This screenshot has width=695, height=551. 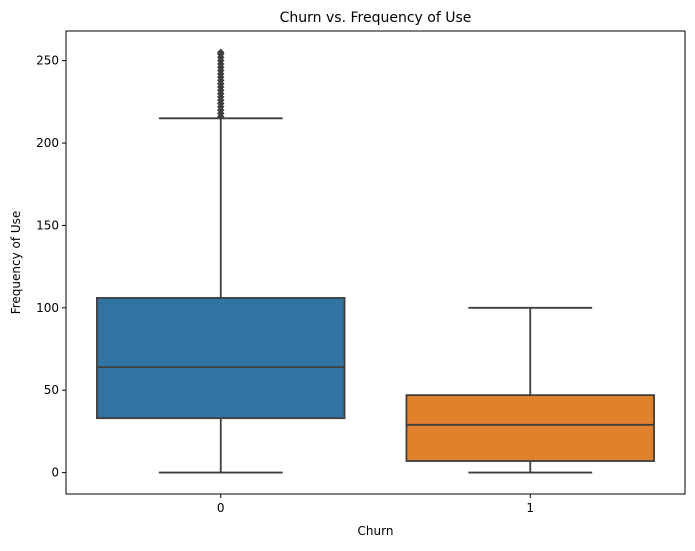 What do you see at coordinates (47, 225) in the screenshot?
I see `y-tick-label: 150` at bounding box center [47, 225].